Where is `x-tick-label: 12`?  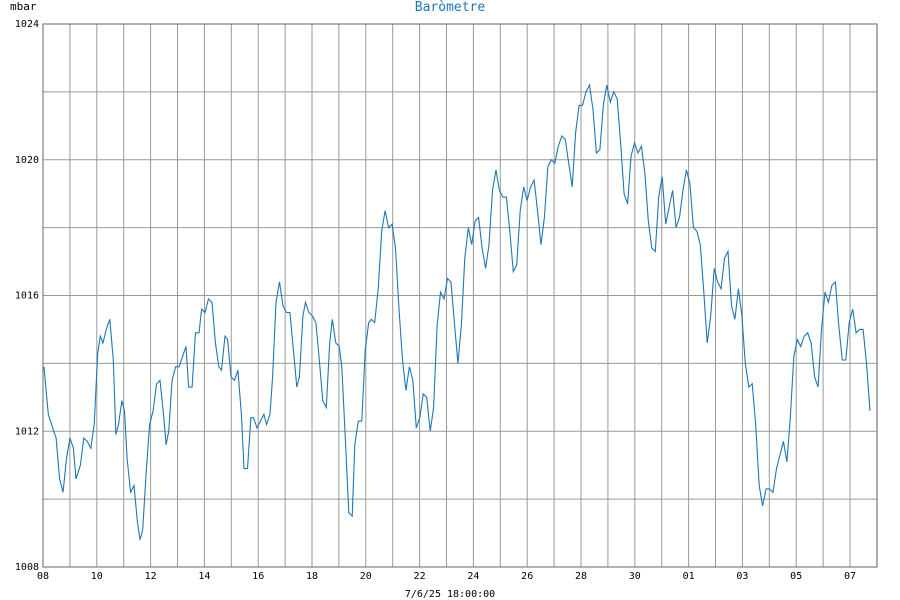
x-tick-label: 12 is located at coordinates (151, 576).